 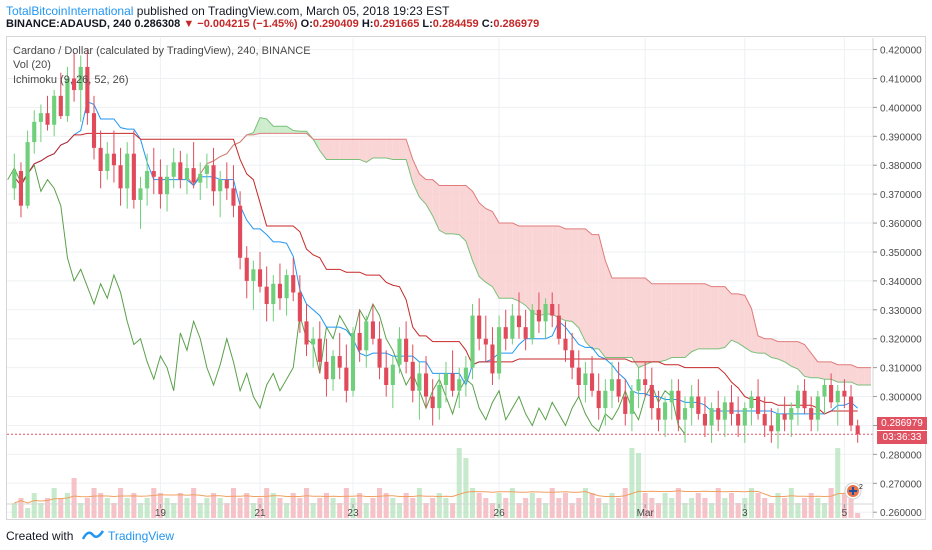 What do you see at coordinates (70, 11) in the screenshot?
I see `author-link: TotalBitcoinInternational` at bounding box center [70, 11].